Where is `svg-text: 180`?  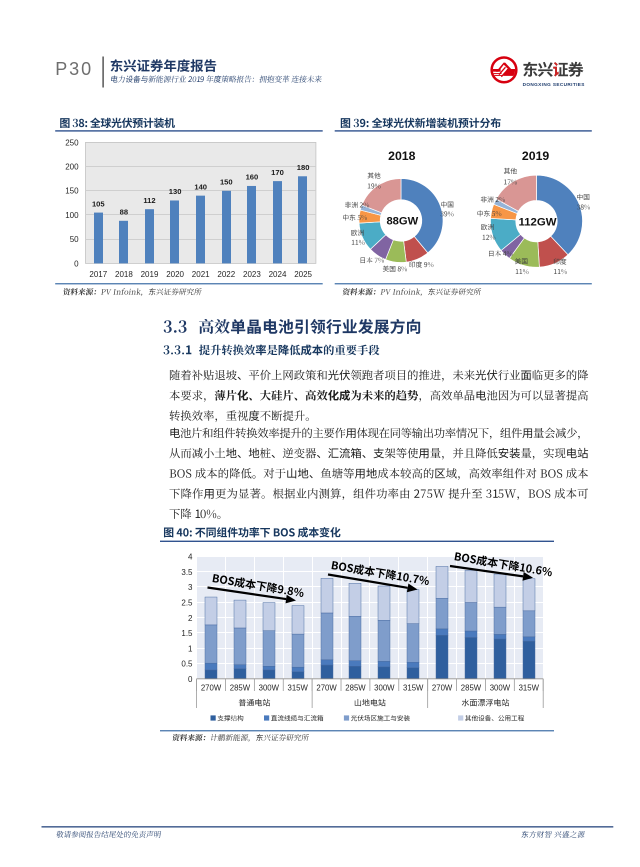 svg-text: 180 is located at coordinates (303, 167).